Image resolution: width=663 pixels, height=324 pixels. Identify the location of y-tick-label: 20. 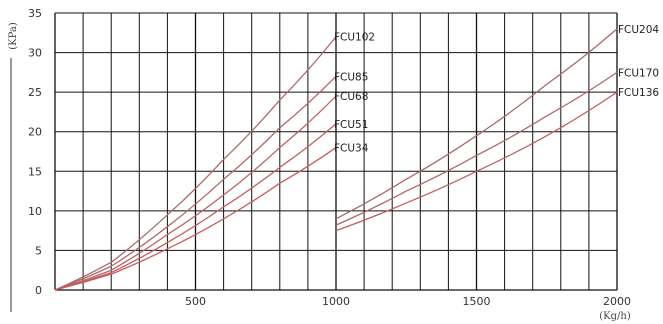
(35, 132).